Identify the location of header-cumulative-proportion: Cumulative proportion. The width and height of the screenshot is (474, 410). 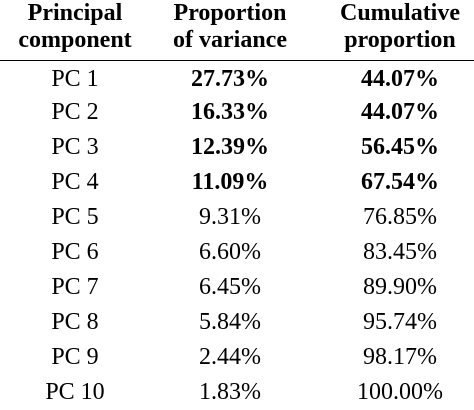
(392, 30).